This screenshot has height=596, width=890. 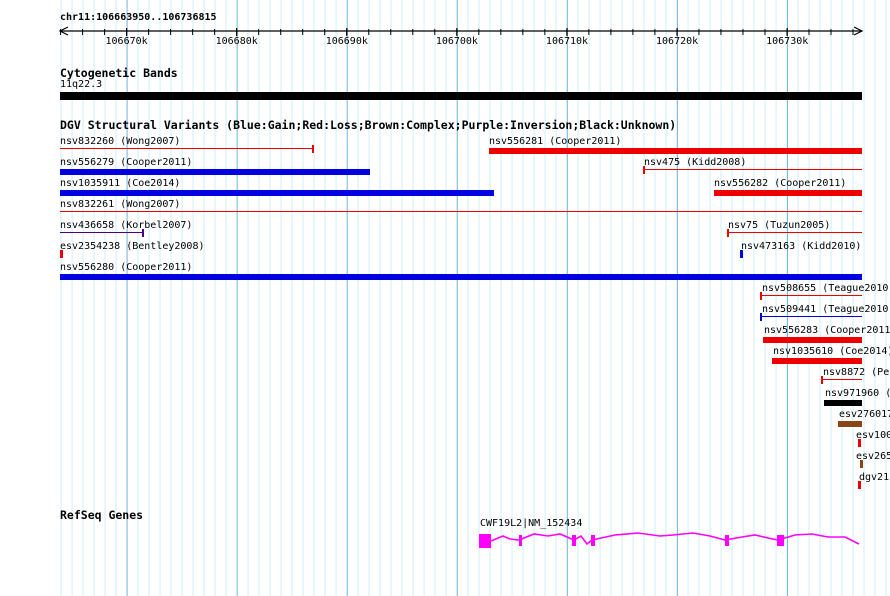 What do you see at coordinates (857, 393) in the screenshot?
I see `variant-label: nsv971960 (` at bounding box center [857, 393].